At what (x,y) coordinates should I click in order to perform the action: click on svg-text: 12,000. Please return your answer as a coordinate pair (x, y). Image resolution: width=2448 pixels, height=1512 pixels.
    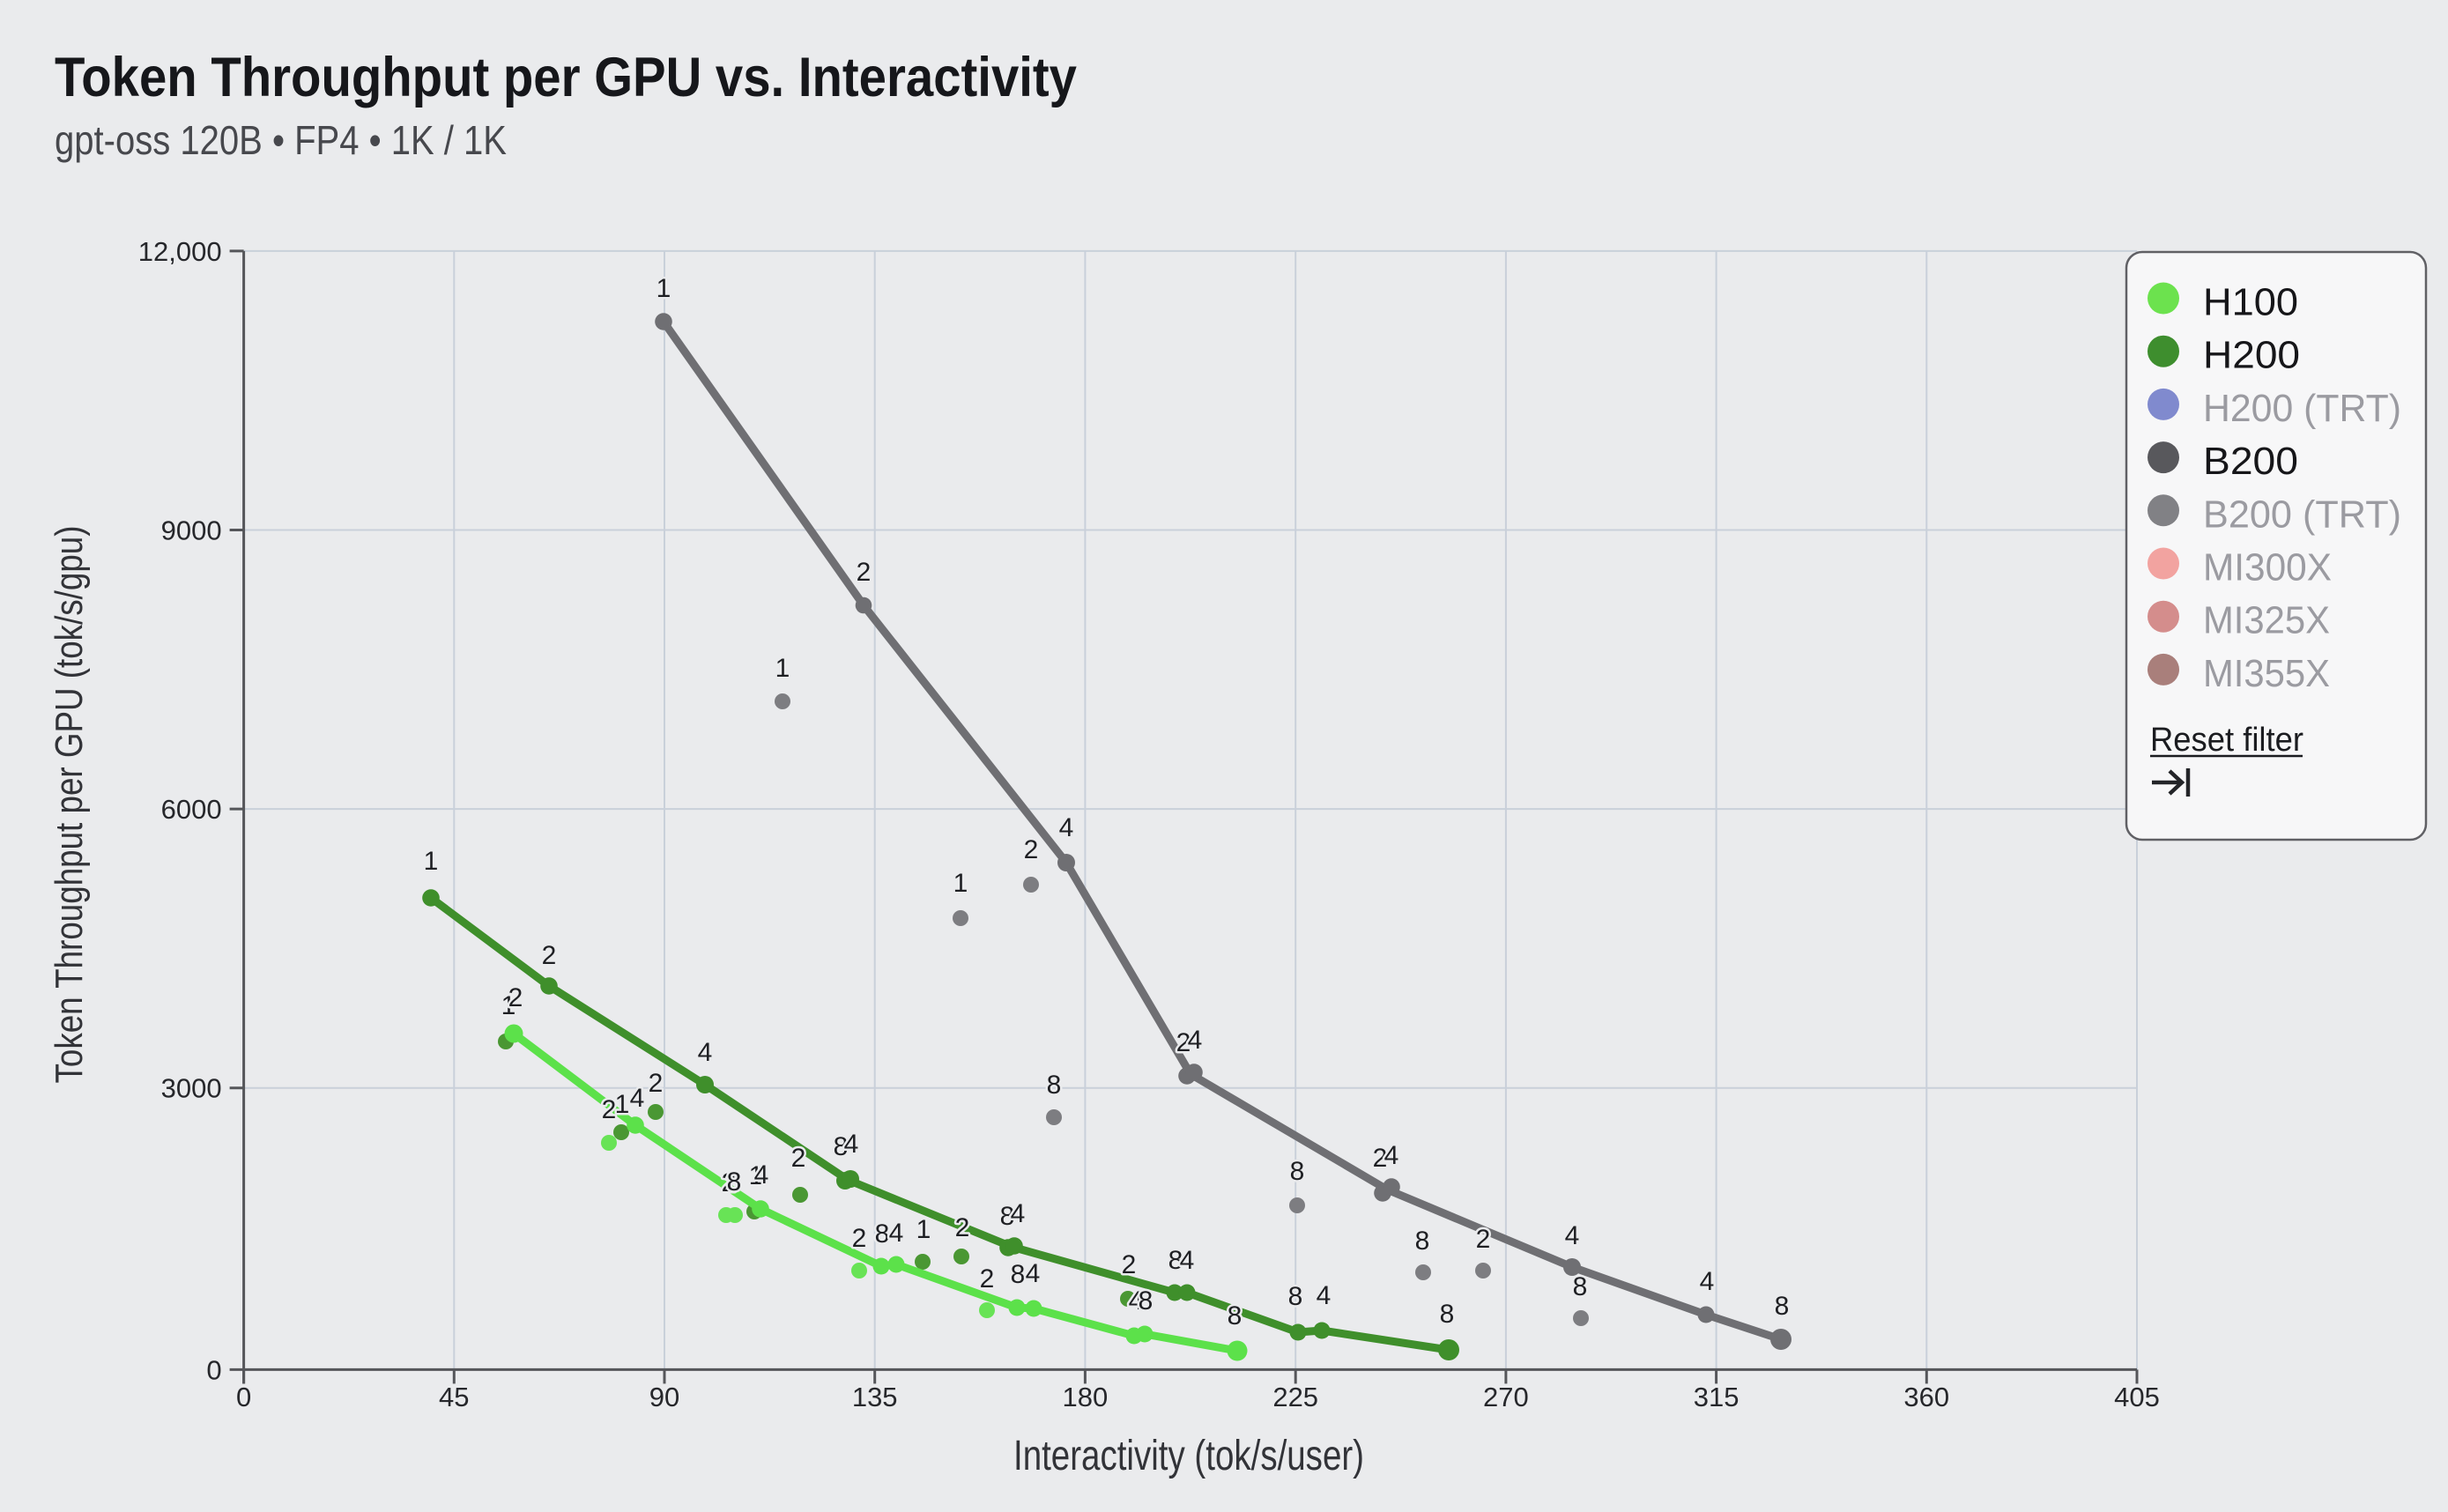
    Looking at the image, I should click on (180, 252).